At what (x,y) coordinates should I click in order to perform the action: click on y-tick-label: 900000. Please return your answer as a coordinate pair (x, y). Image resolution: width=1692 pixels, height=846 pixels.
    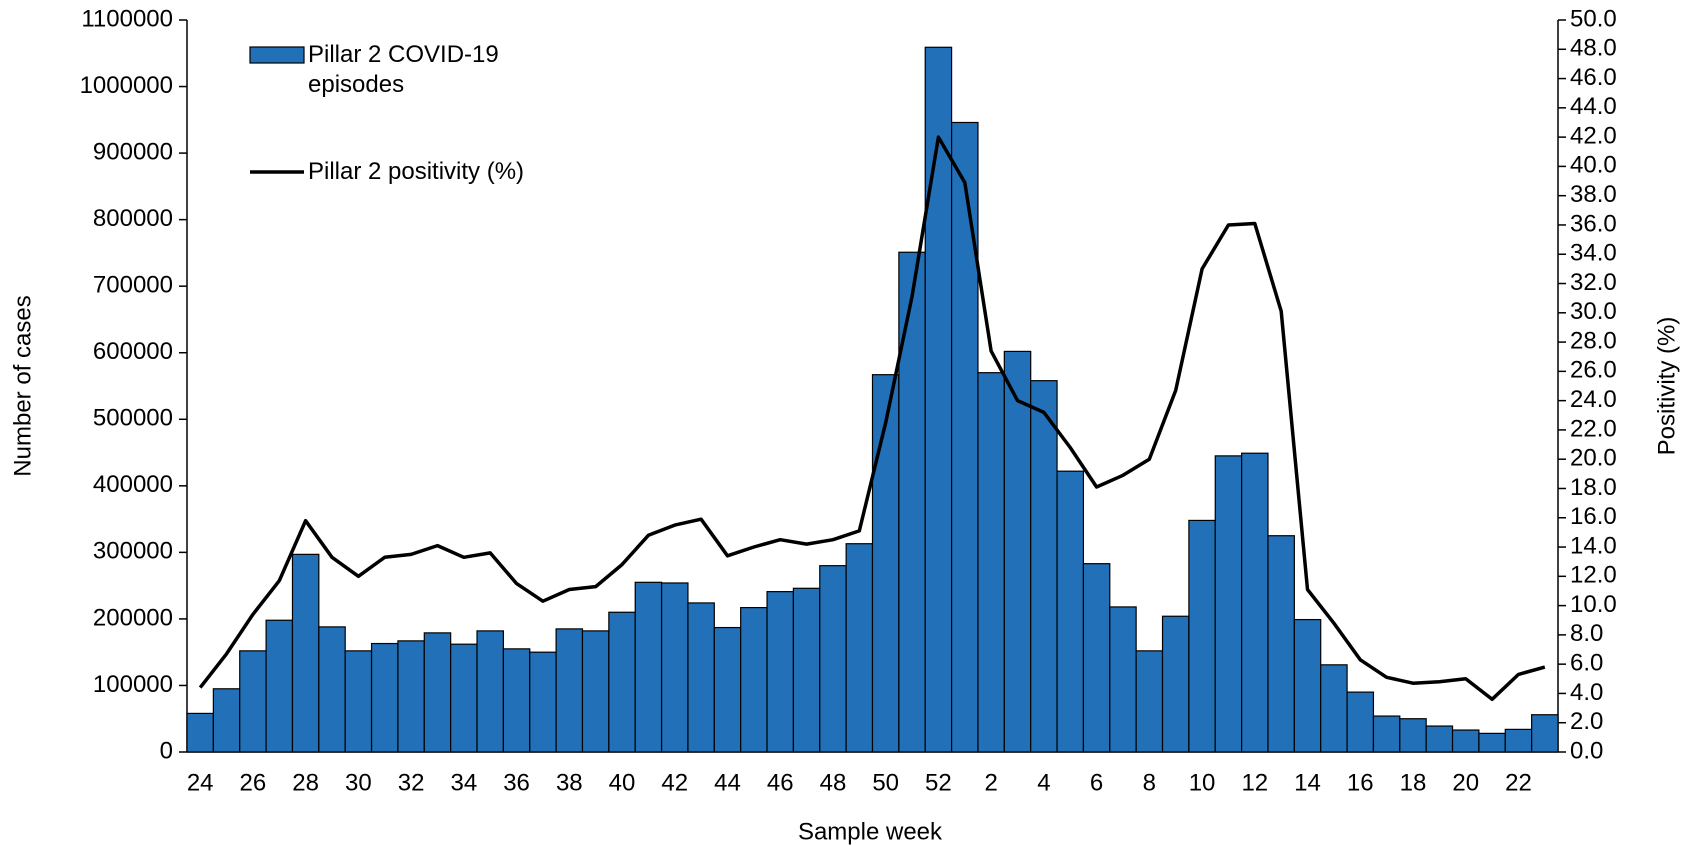
    Looking at the image, I should click on (133, 151).